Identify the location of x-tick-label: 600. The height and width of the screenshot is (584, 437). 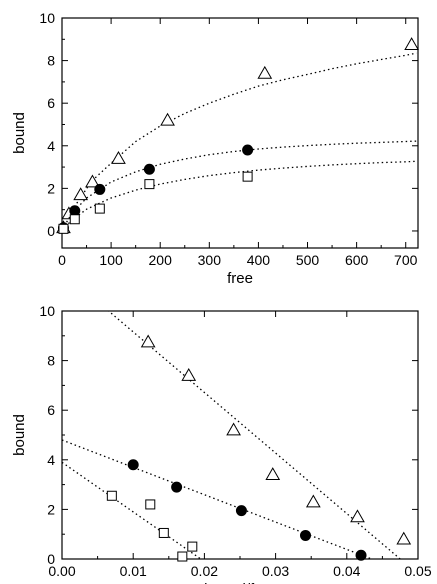
(357, 260).